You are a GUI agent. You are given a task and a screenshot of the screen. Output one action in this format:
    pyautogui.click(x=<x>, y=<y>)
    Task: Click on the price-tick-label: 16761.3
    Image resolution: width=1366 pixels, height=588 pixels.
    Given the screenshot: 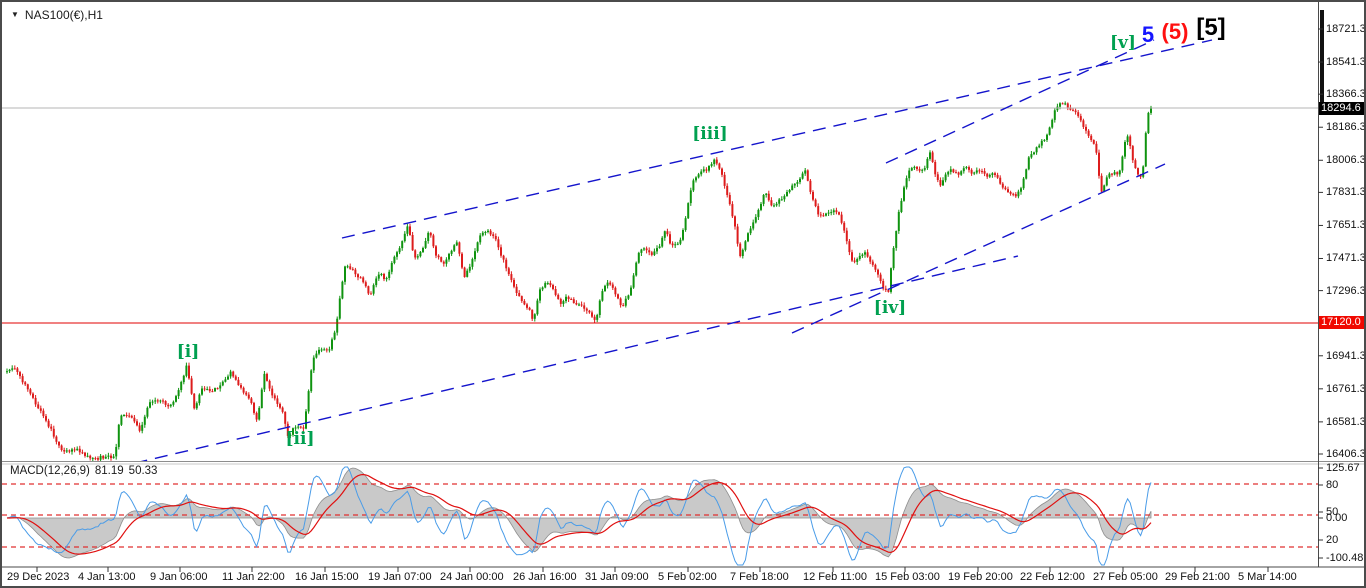 What is the action you would take?
    pyautogui.click(x=1346, y=388)
    